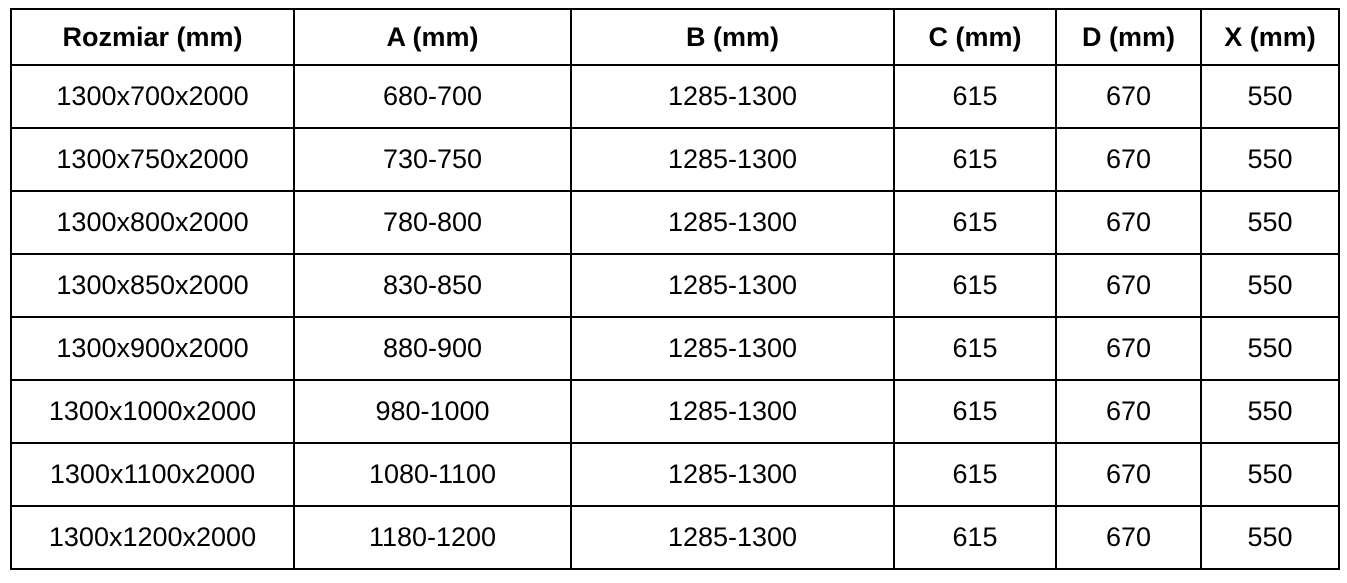 The height and width of the screenshot is (583, 1347). Describe the element at coordinates (152, 159) in the screenshot. I see `cell-rozmiar: 1300x750x2000` at that location.